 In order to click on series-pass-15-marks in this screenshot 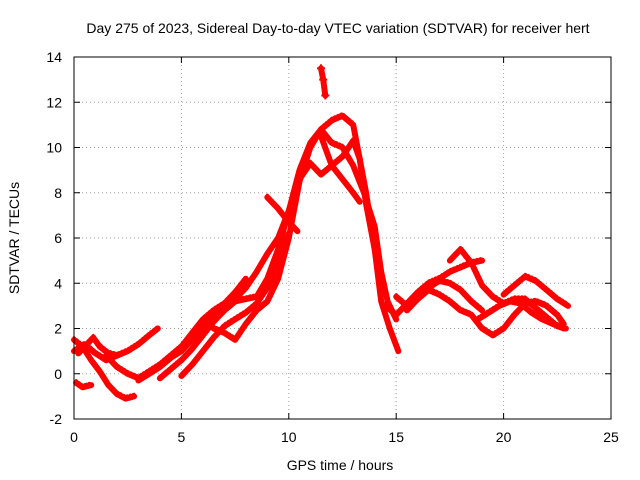, I will do `click(485, 310)`.